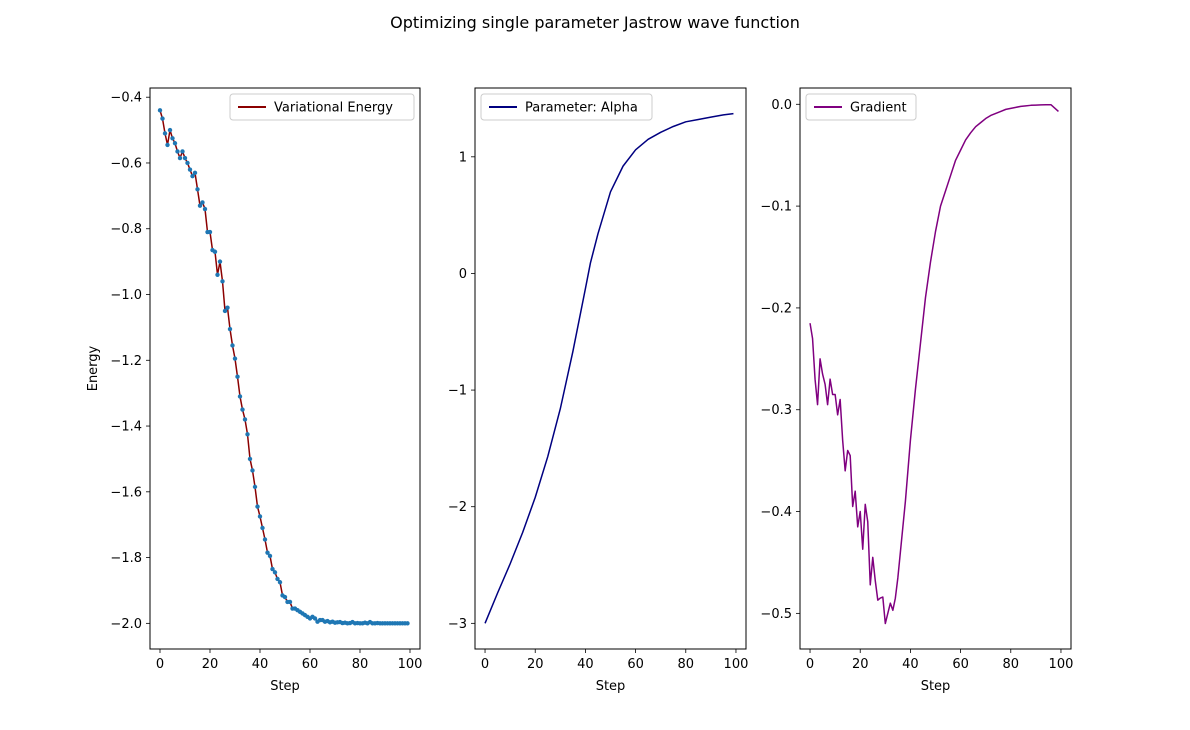  I want to click on y-tick-label: 1, so click(463, 157).